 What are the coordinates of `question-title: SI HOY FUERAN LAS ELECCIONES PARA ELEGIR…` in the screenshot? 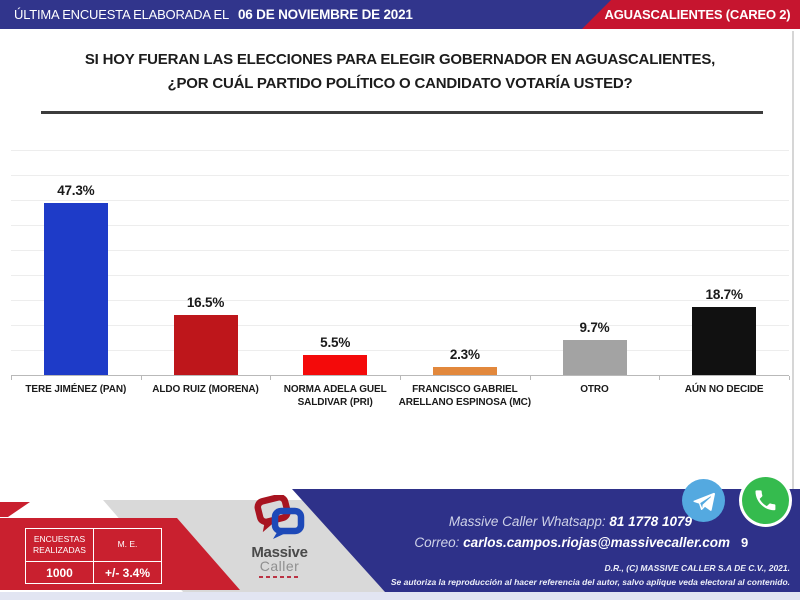 It's located at (400, 72).